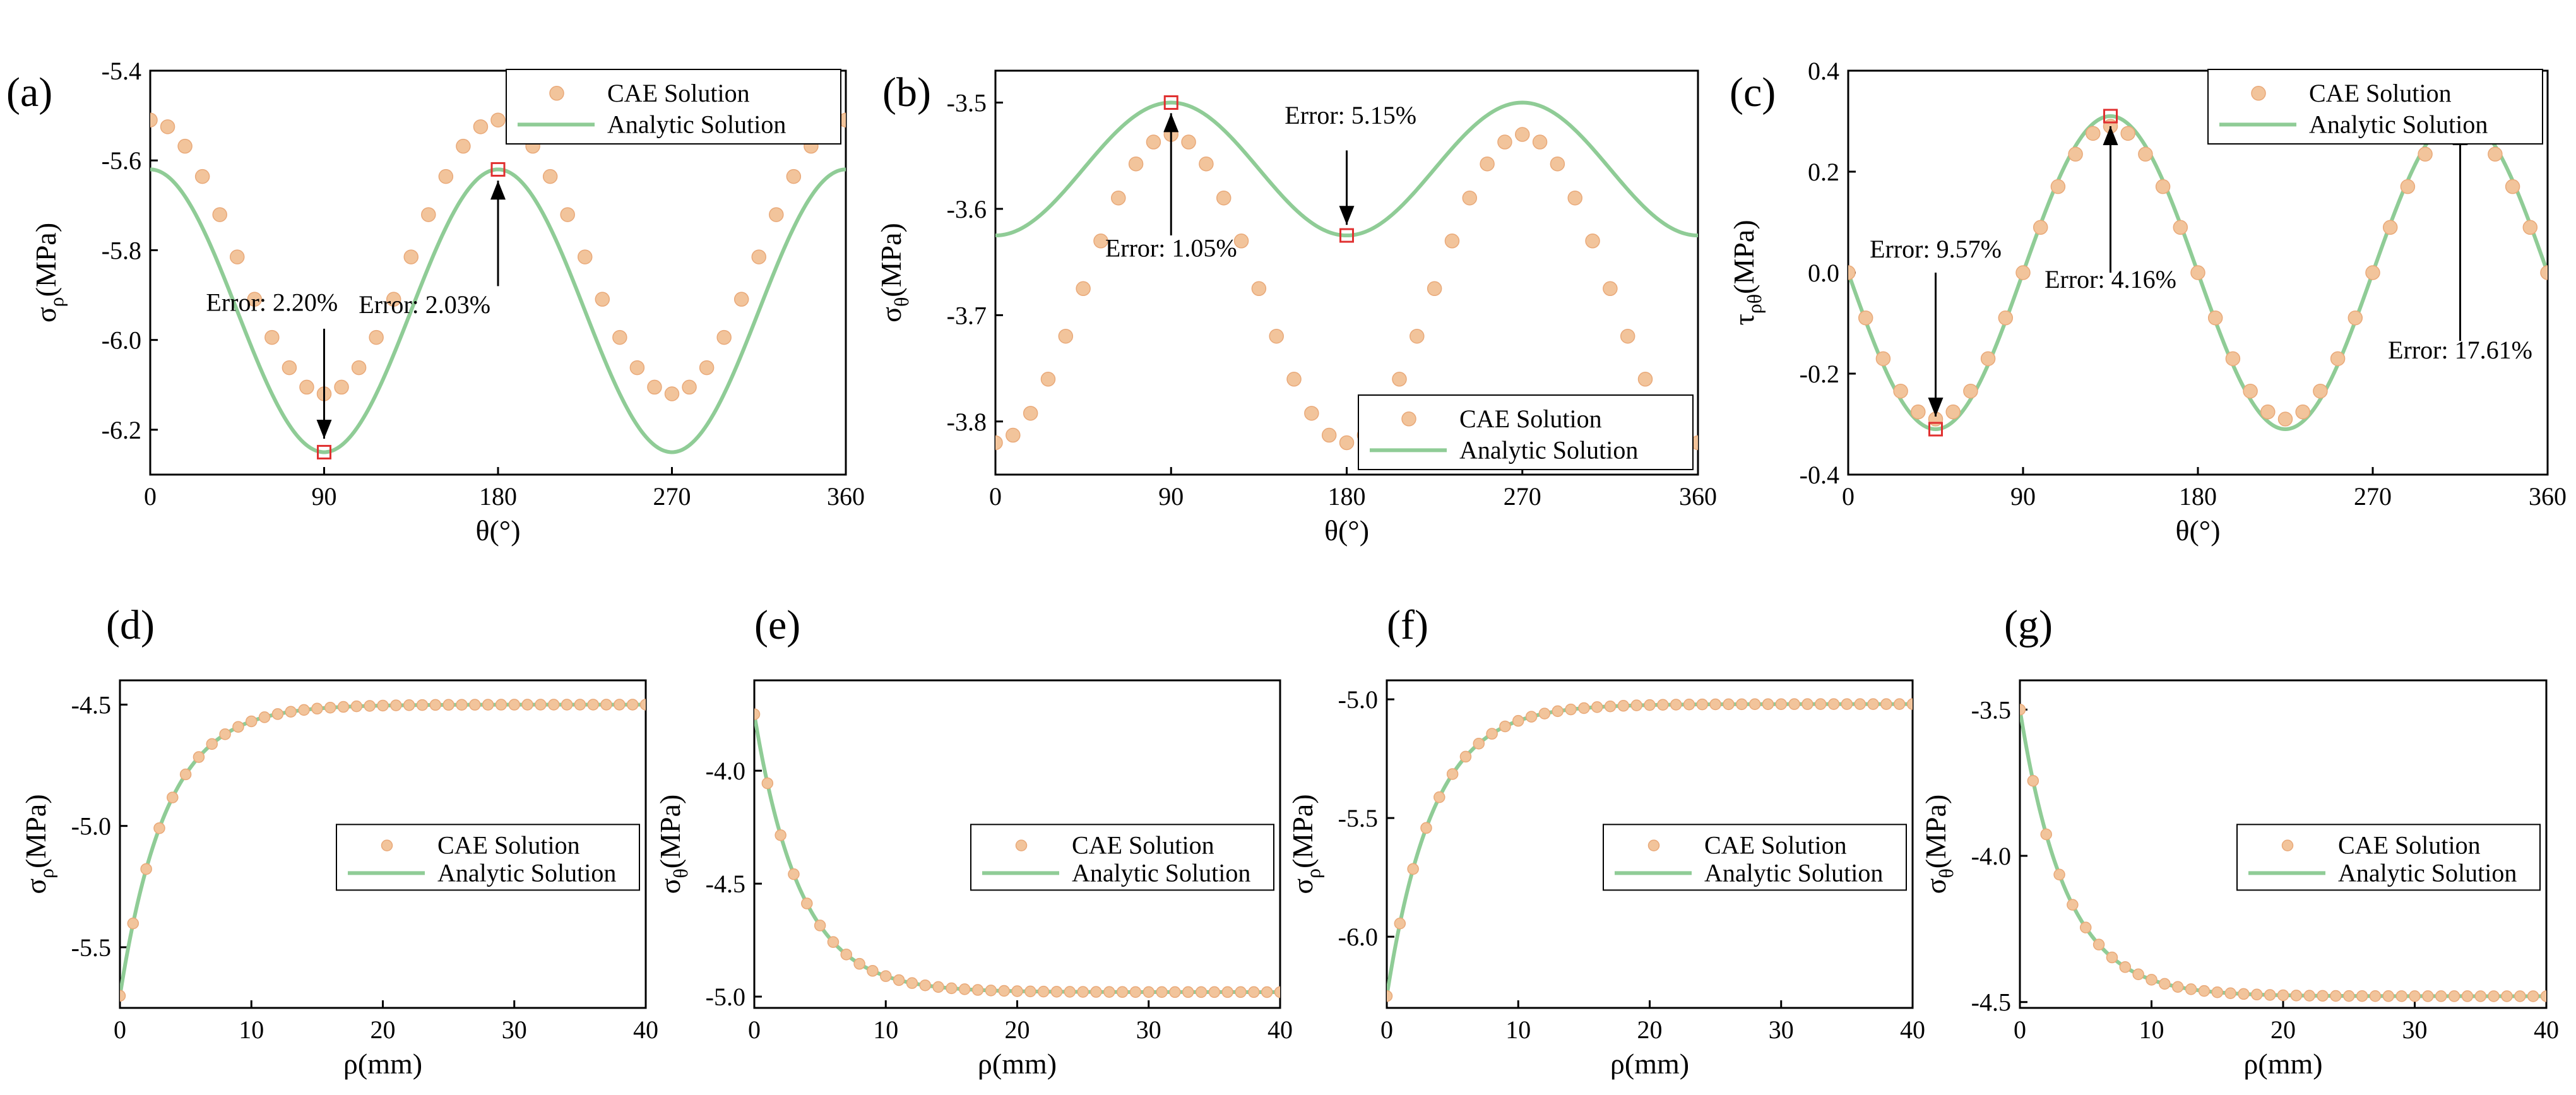 The height and width of the screenshot is (1095, 2576). I want to click on legend-cae-marker, so click(1409, 419).